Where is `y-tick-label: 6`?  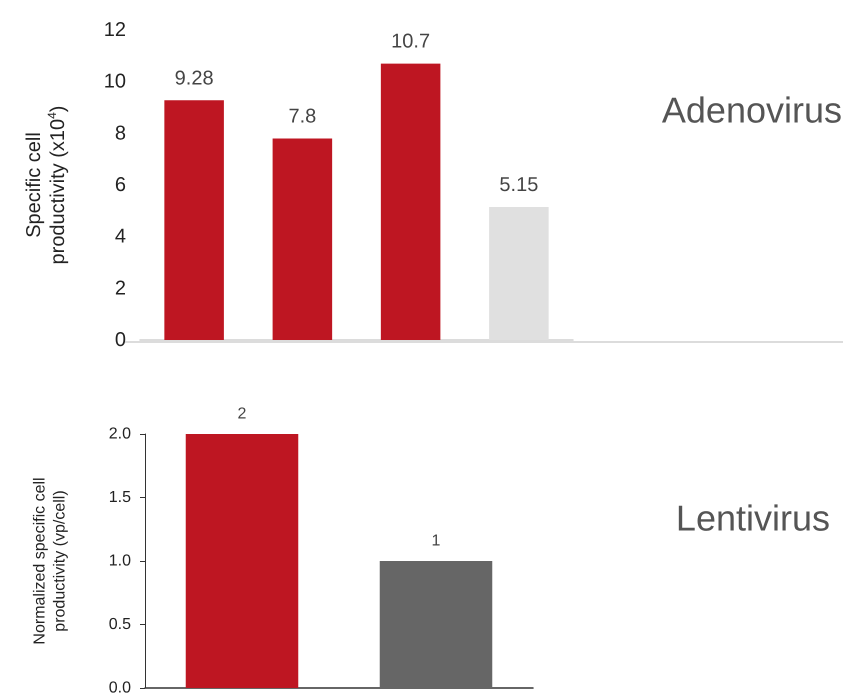 y-tick-label: 6 is located at coordinates (120, 185).